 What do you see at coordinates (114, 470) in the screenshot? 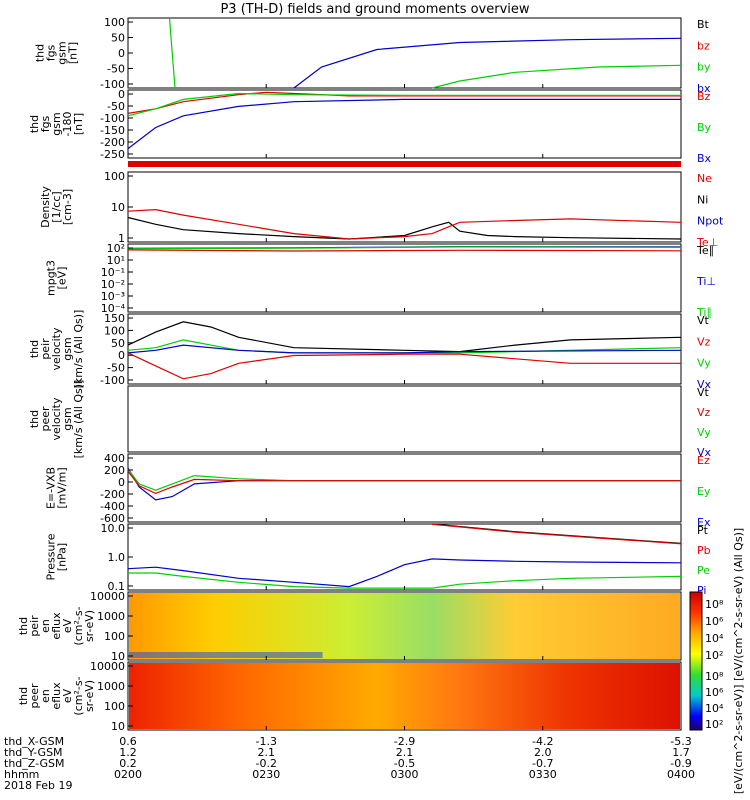
I see `exb-ytick-label: 200` at bounding box center [114, 470].